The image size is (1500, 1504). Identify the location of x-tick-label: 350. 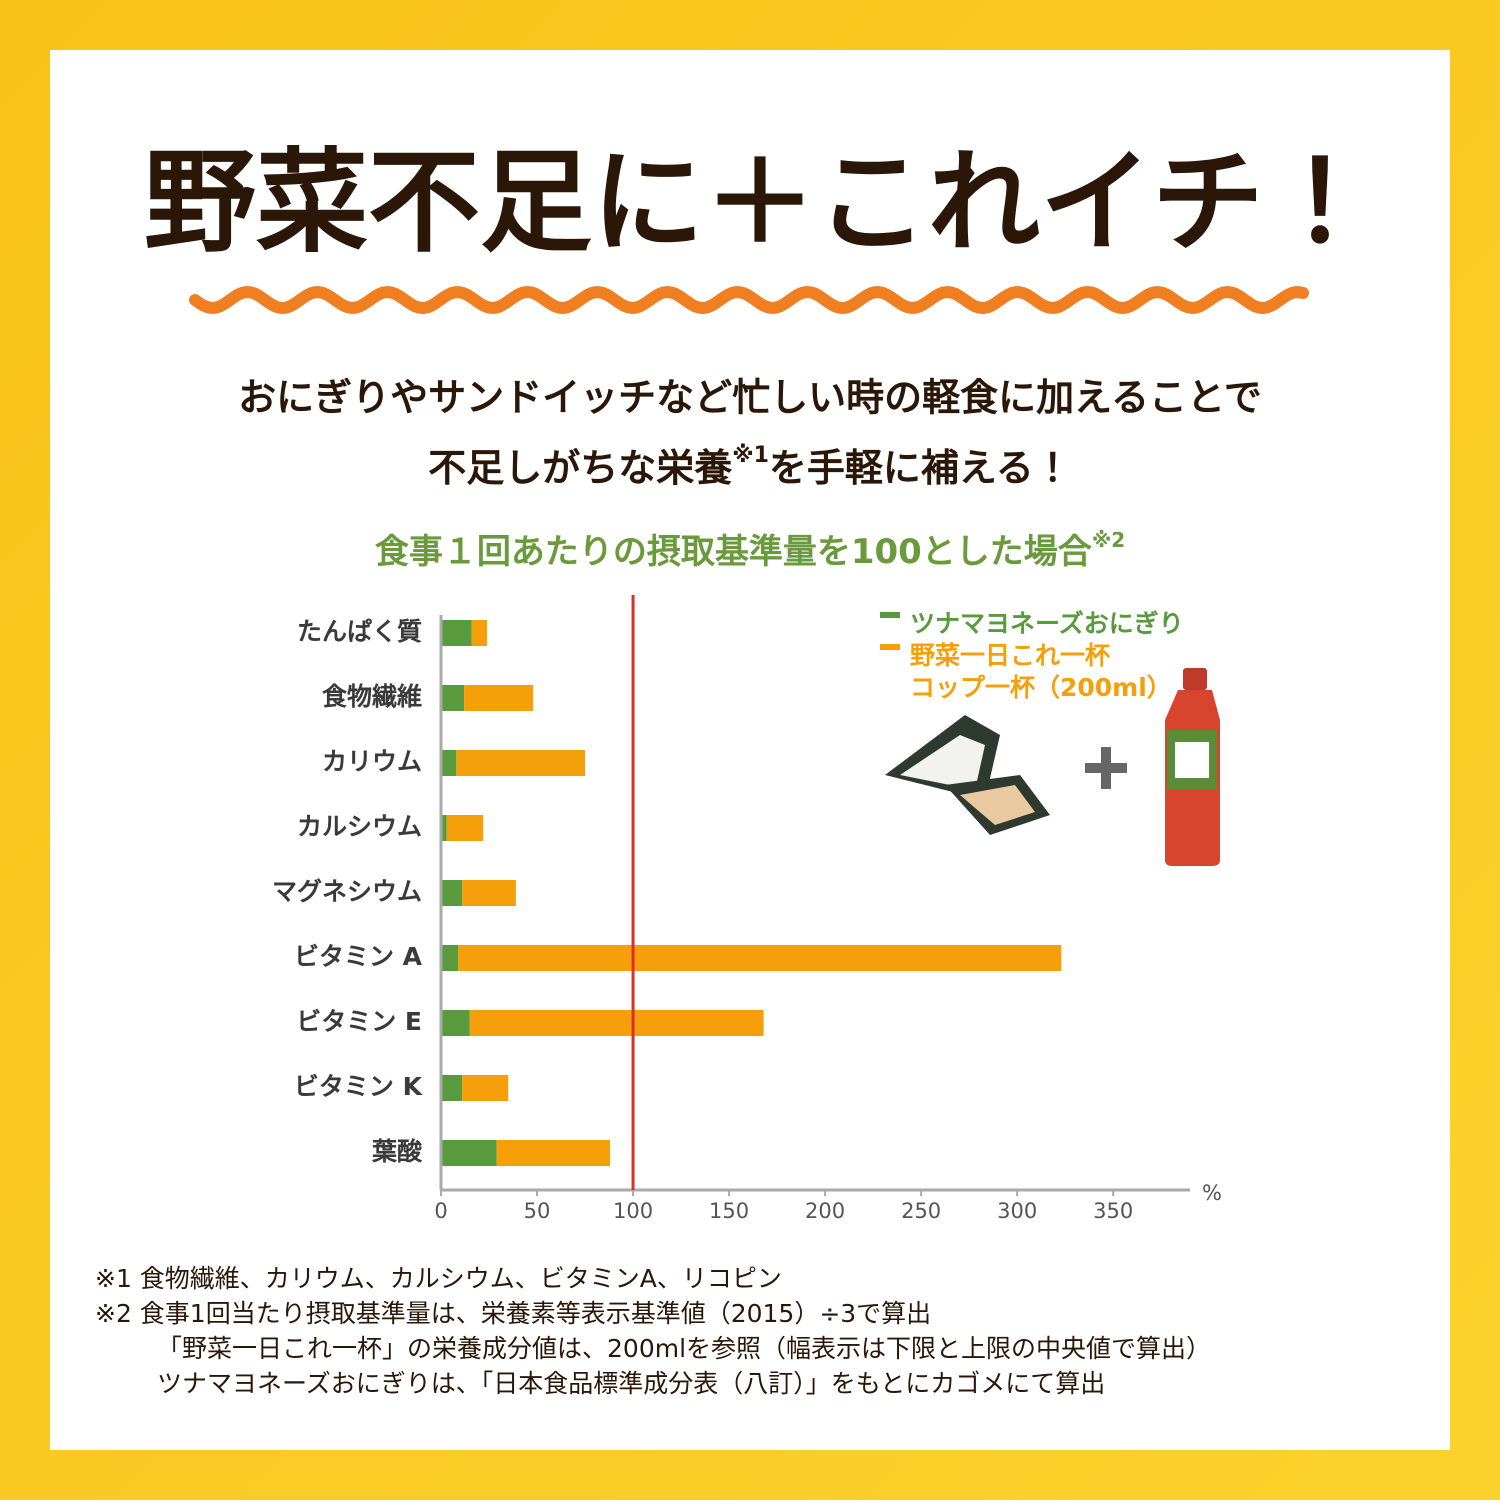
(1113, 1211).